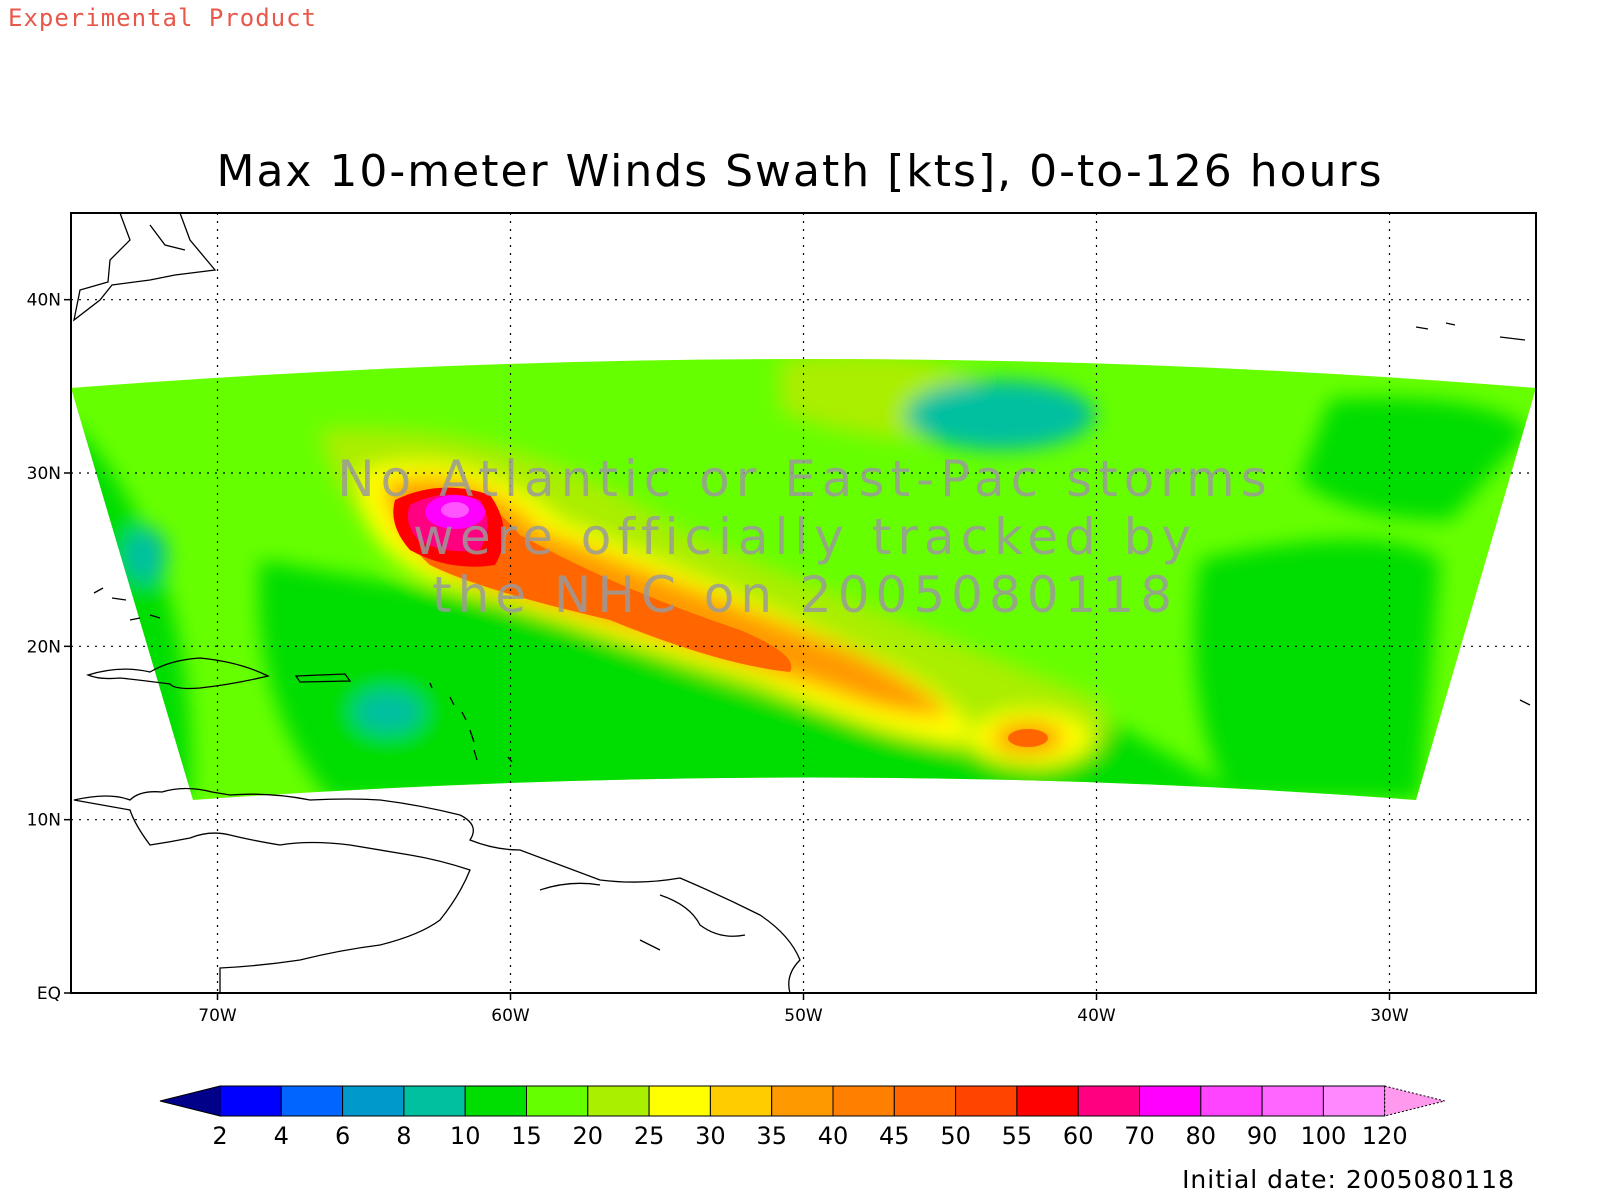 The width and height of the screenshot is (1600, 1200). Describe the element at coordinates (281, 1136) in the screenshot. I see `colorbar-label: 4` at that location.